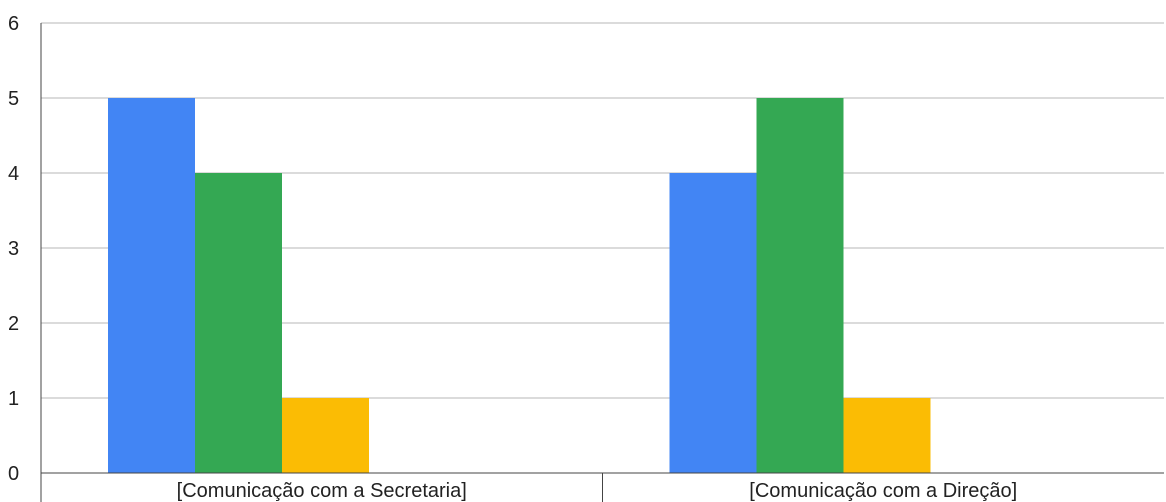  I want to click on x-category-label: [Comunicação com a Direção], so click(883, 491).